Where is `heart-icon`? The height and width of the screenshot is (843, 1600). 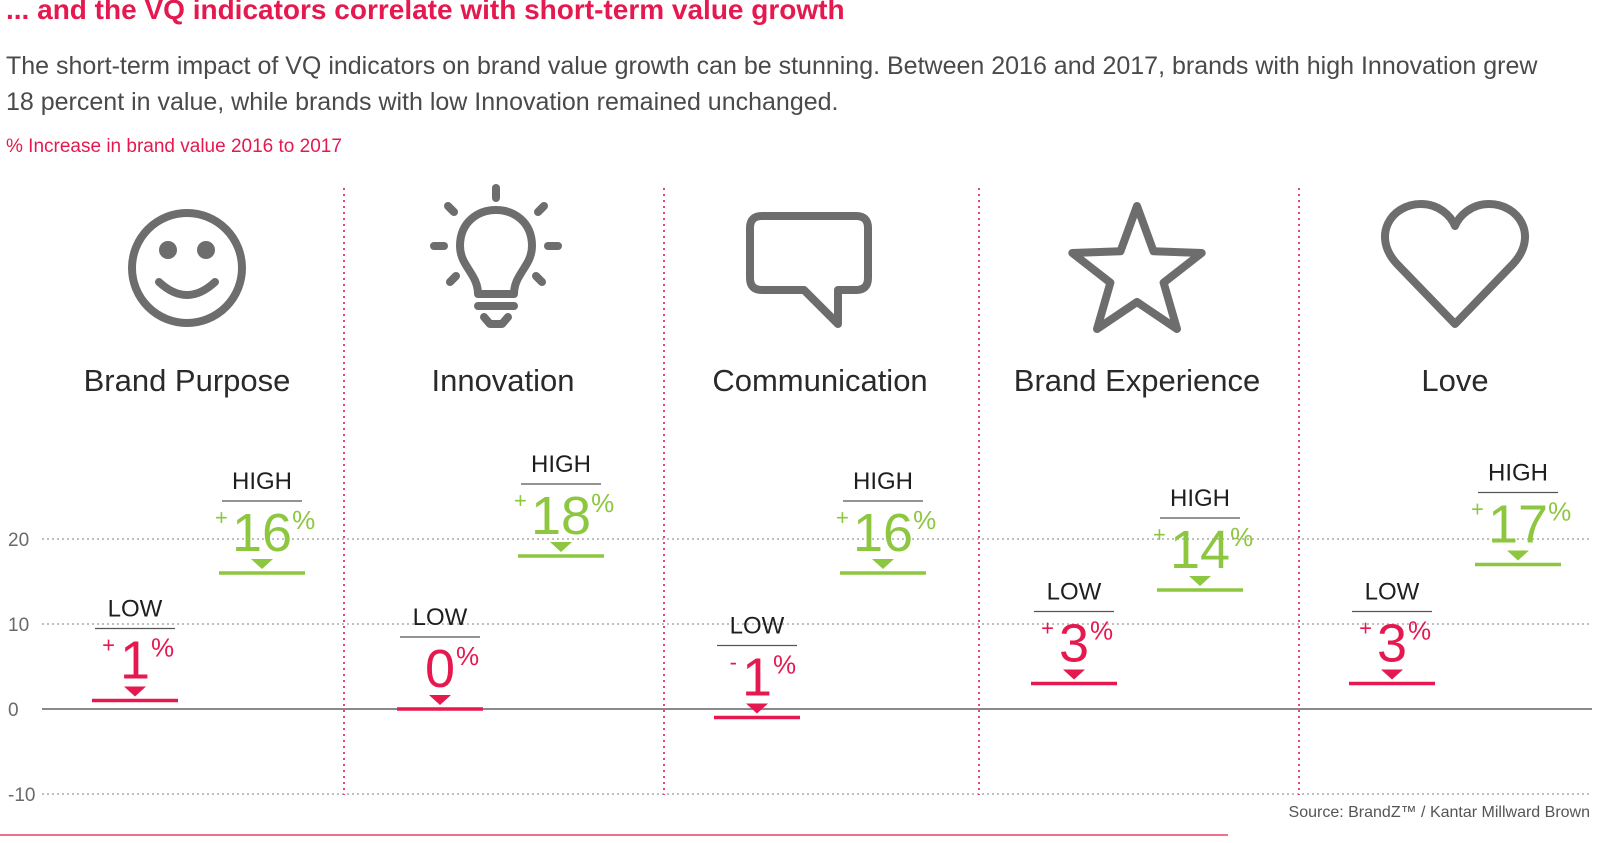
heart-icon is located at coordinates (1455, 264).